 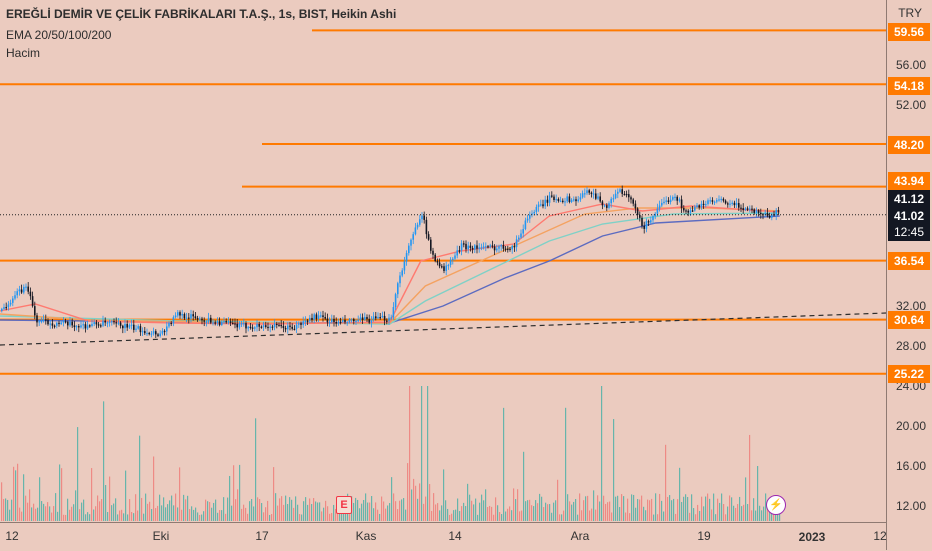 I want to click on price-tick: 16.00, so click(x=910, y=466).